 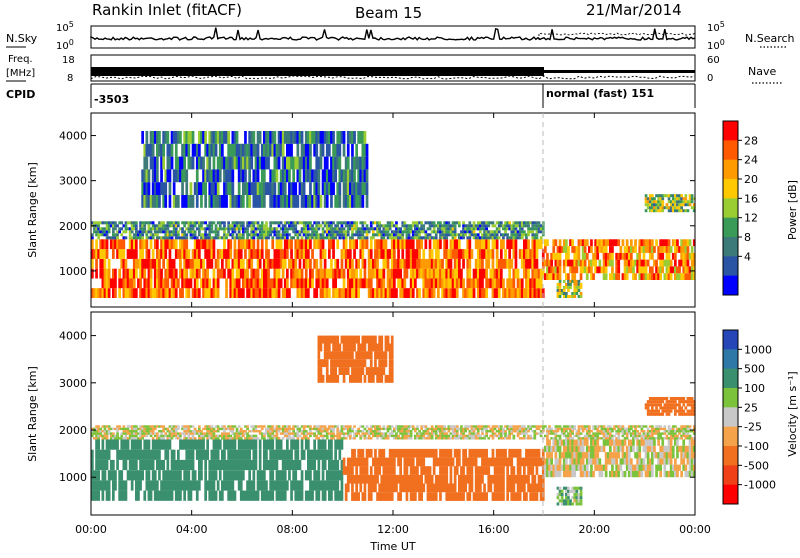 I want to click on colorbar-tick-label: 4, so click(x=747, y=256).